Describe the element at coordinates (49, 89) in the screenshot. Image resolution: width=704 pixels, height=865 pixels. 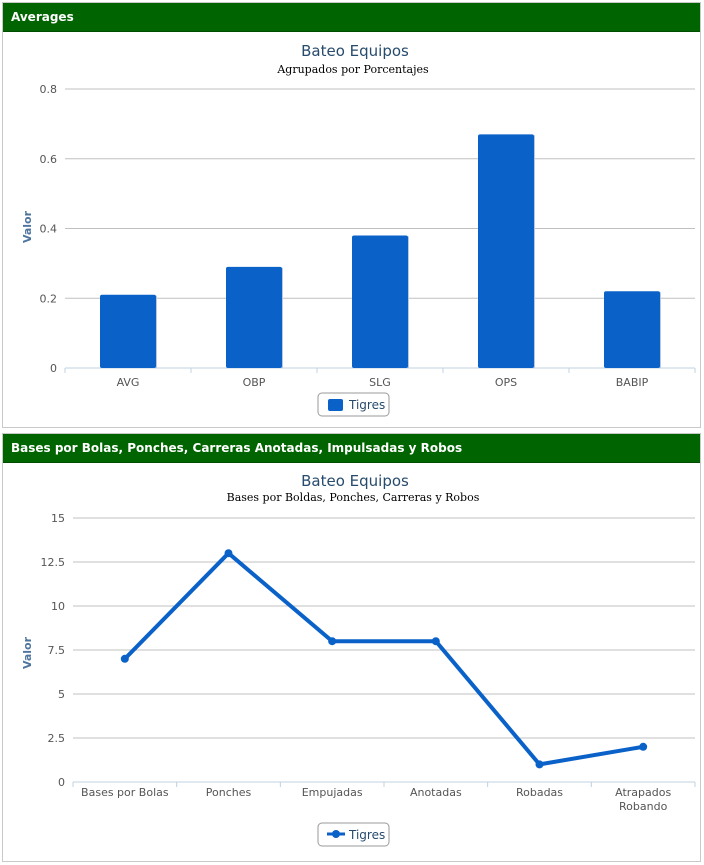
I see `y-tick-label: 0.8` at that location.